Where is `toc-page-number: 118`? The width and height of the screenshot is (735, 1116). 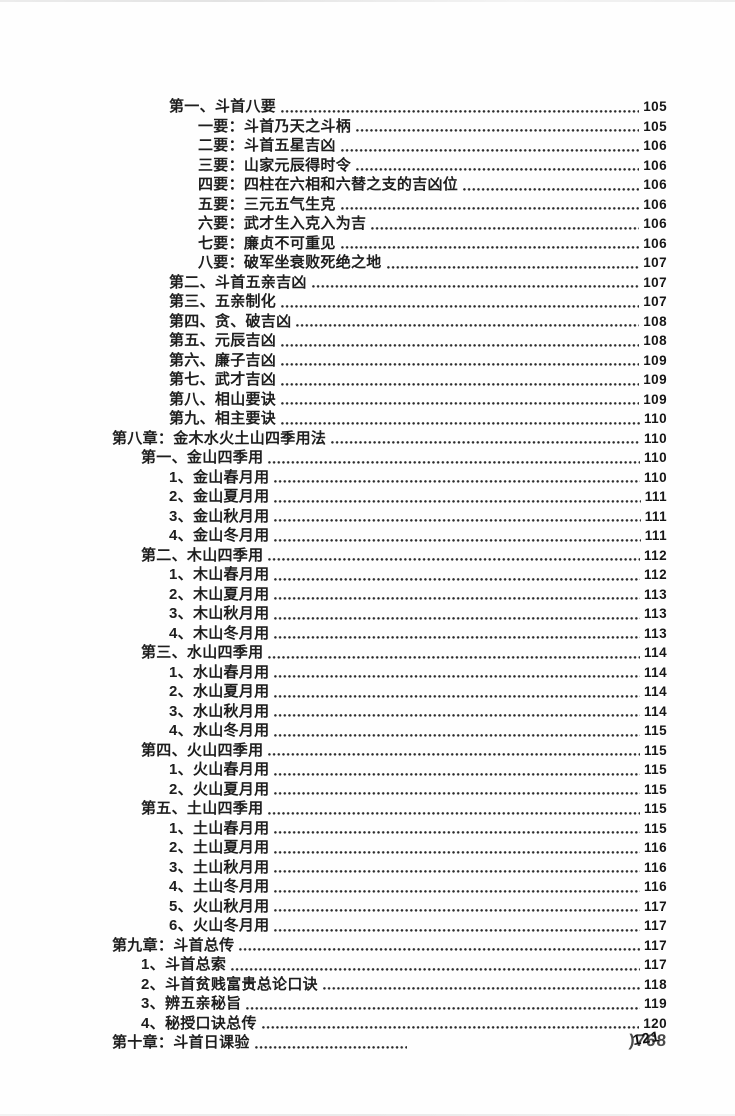 toc-page-number: 118 is located at coordinates (655, 984).